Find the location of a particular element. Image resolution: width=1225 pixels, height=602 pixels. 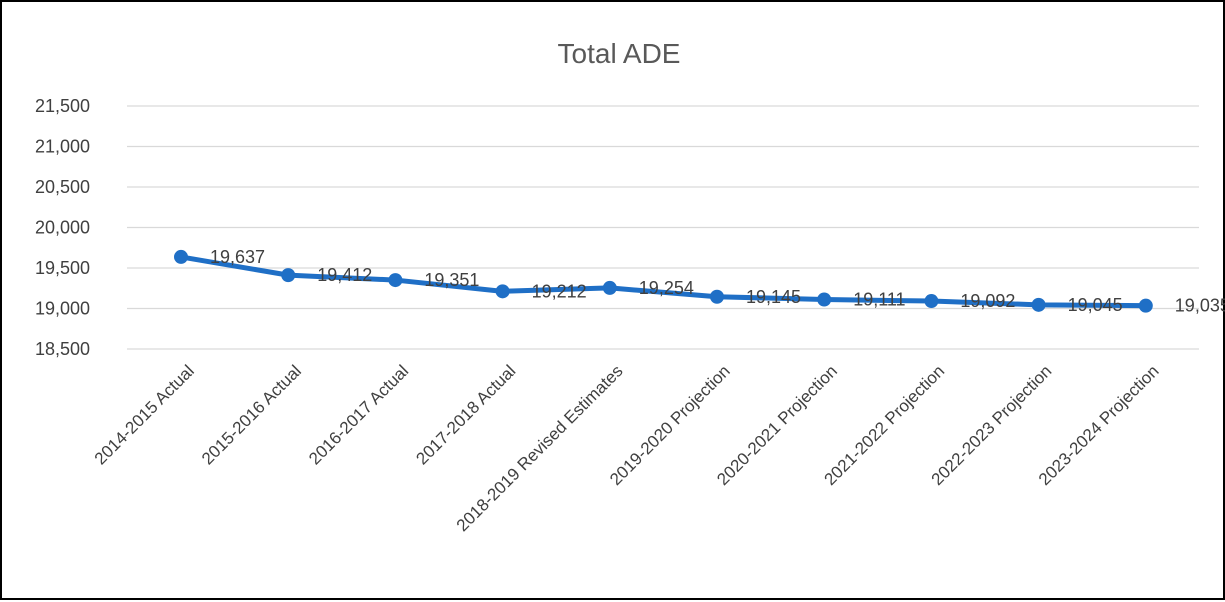

y-tick-label: 20,000 is located at coordinates (62, 228).